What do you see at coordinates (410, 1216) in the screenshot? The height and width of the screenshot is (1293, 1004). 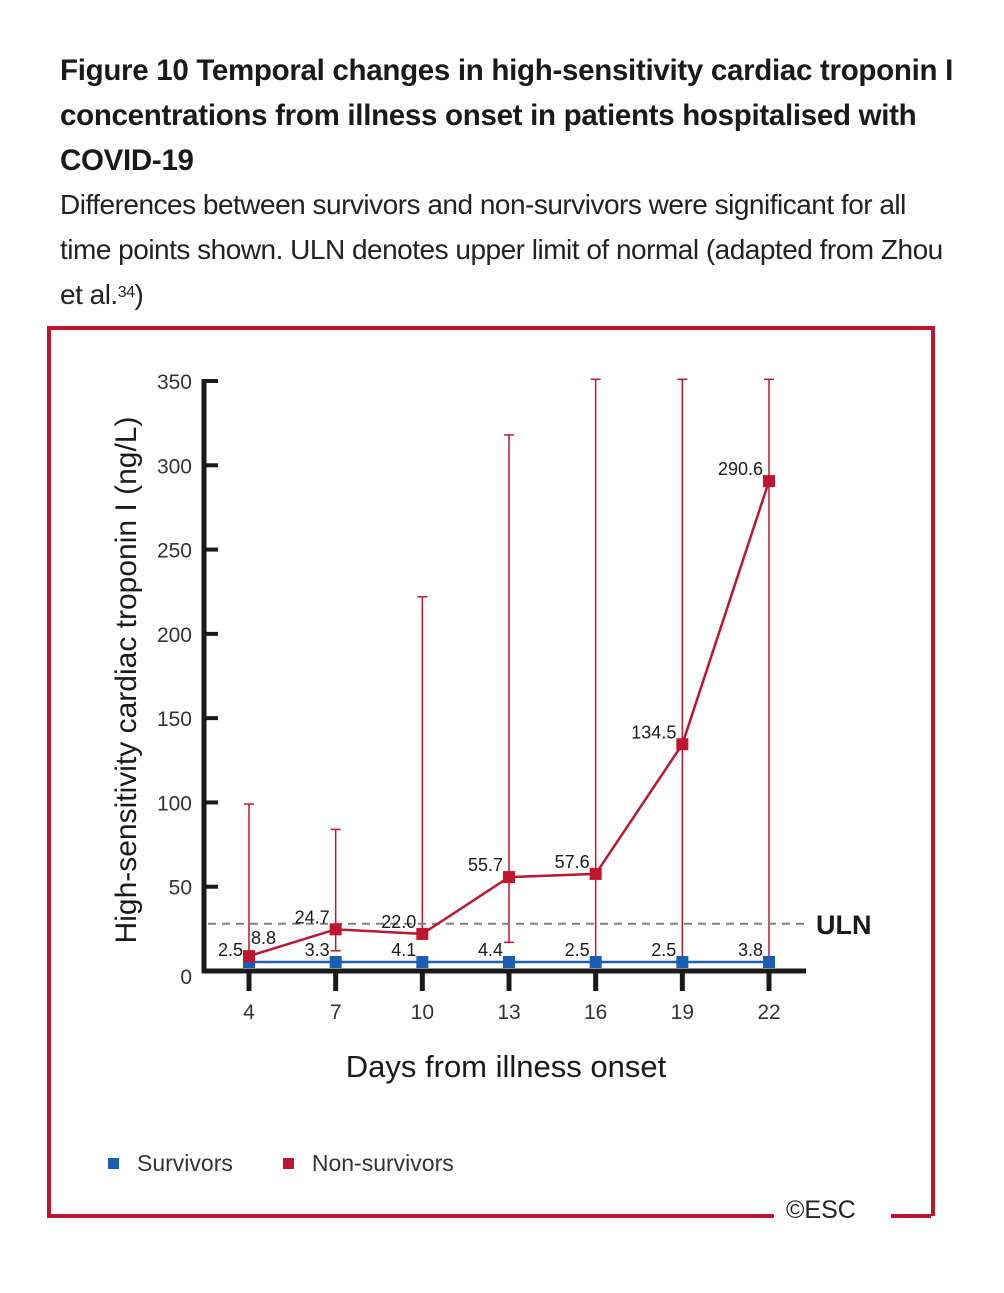 I see `frame-bottom-left` at bounding box center [410, 1216].